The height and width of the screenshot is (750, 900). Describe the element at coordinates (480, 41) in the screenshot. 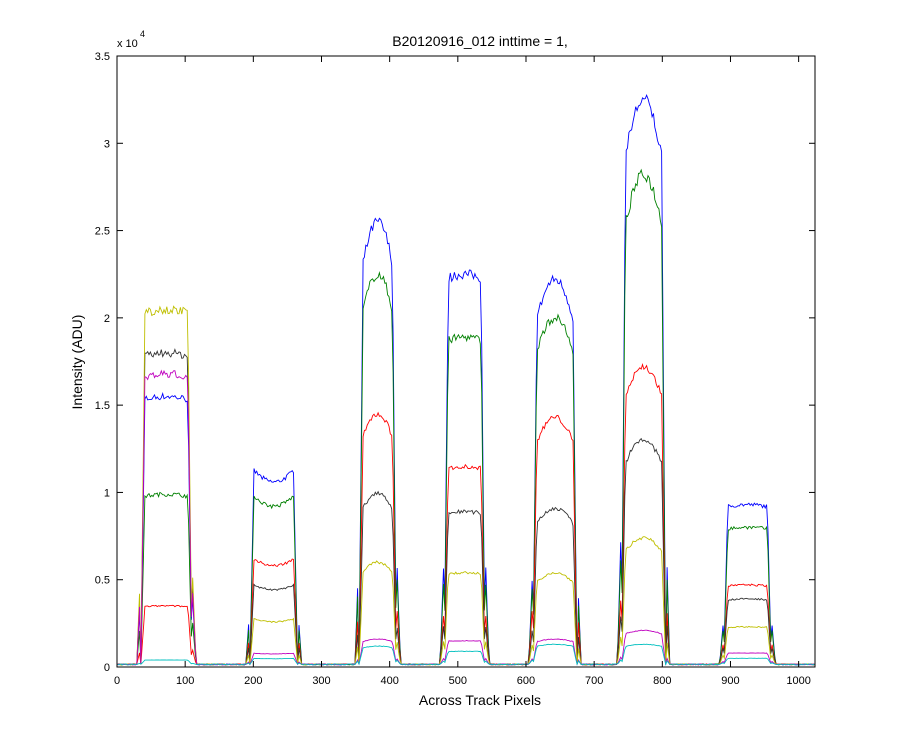

I see `chart-title: B20120916_012 inttime = 1,` at that location.